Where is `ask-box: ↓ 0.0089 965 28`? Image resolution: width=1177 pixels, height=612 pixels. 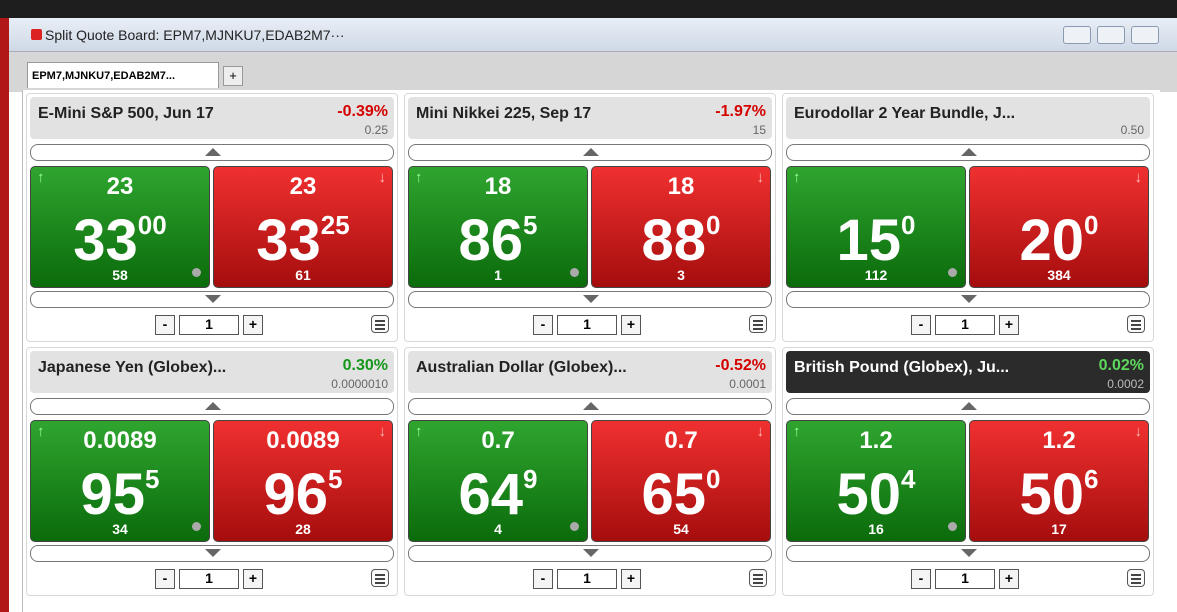 ask-box: ↓ 0.0089 965 28 is located at coordinates (303, 481).